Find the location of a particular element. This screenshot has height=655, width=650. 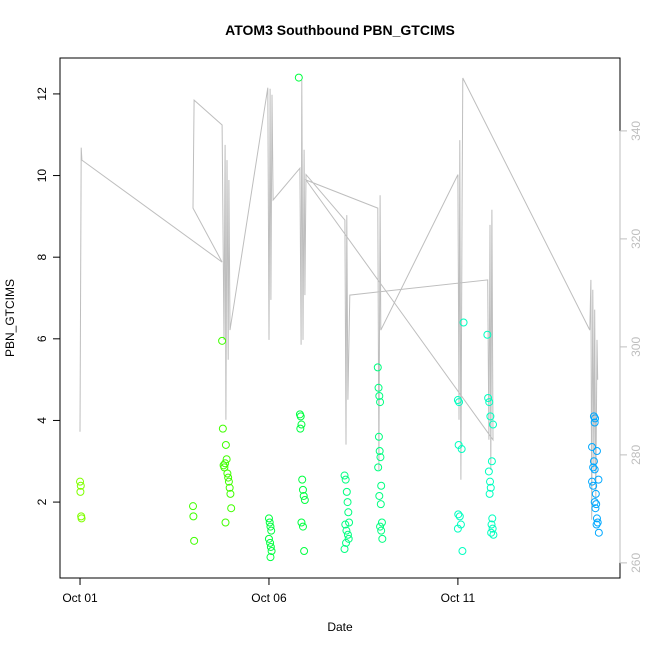

y2-tick-label: 300 is located at coordinates (636, 347).